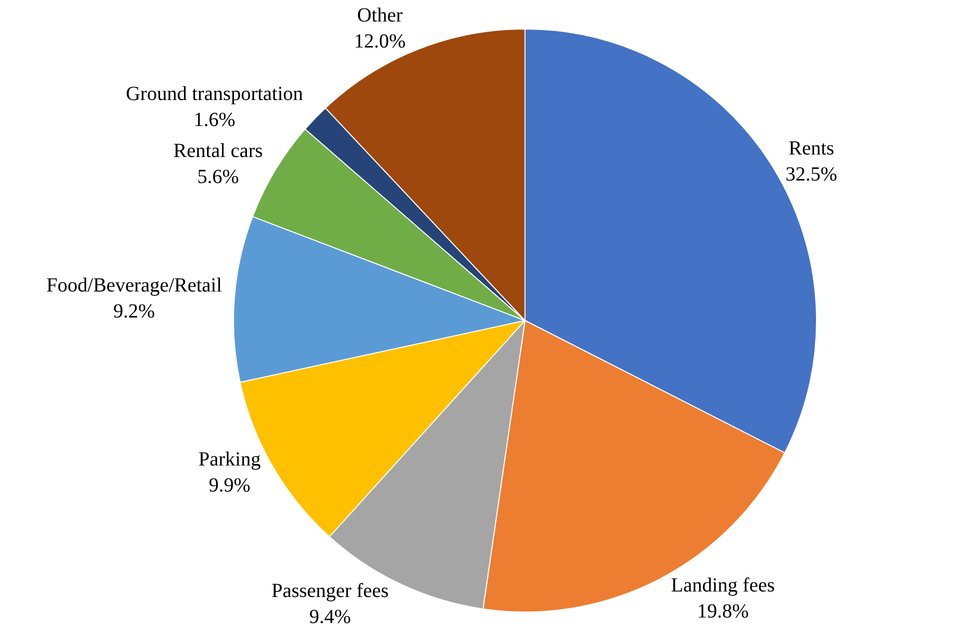  Describe the element at coordinates (134, 285) in the screenshot. I see `slice-label: Food/Beverage/Retail` at that location.